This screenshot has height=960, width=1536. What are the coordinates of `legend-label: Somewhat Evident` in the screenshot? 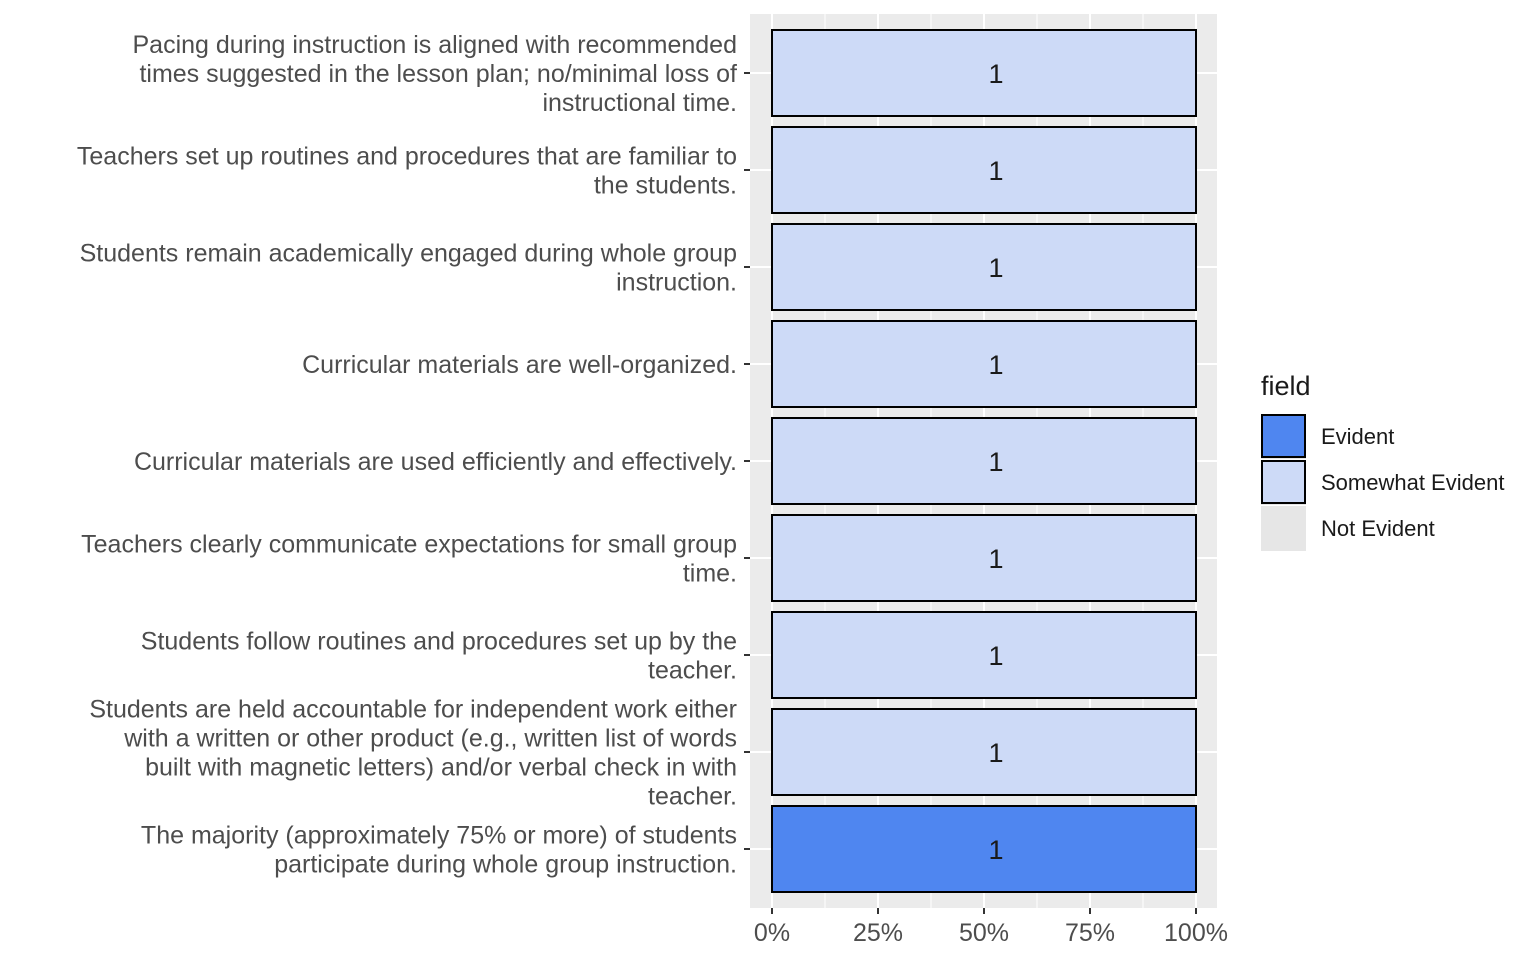 It's located at (1412, 482).